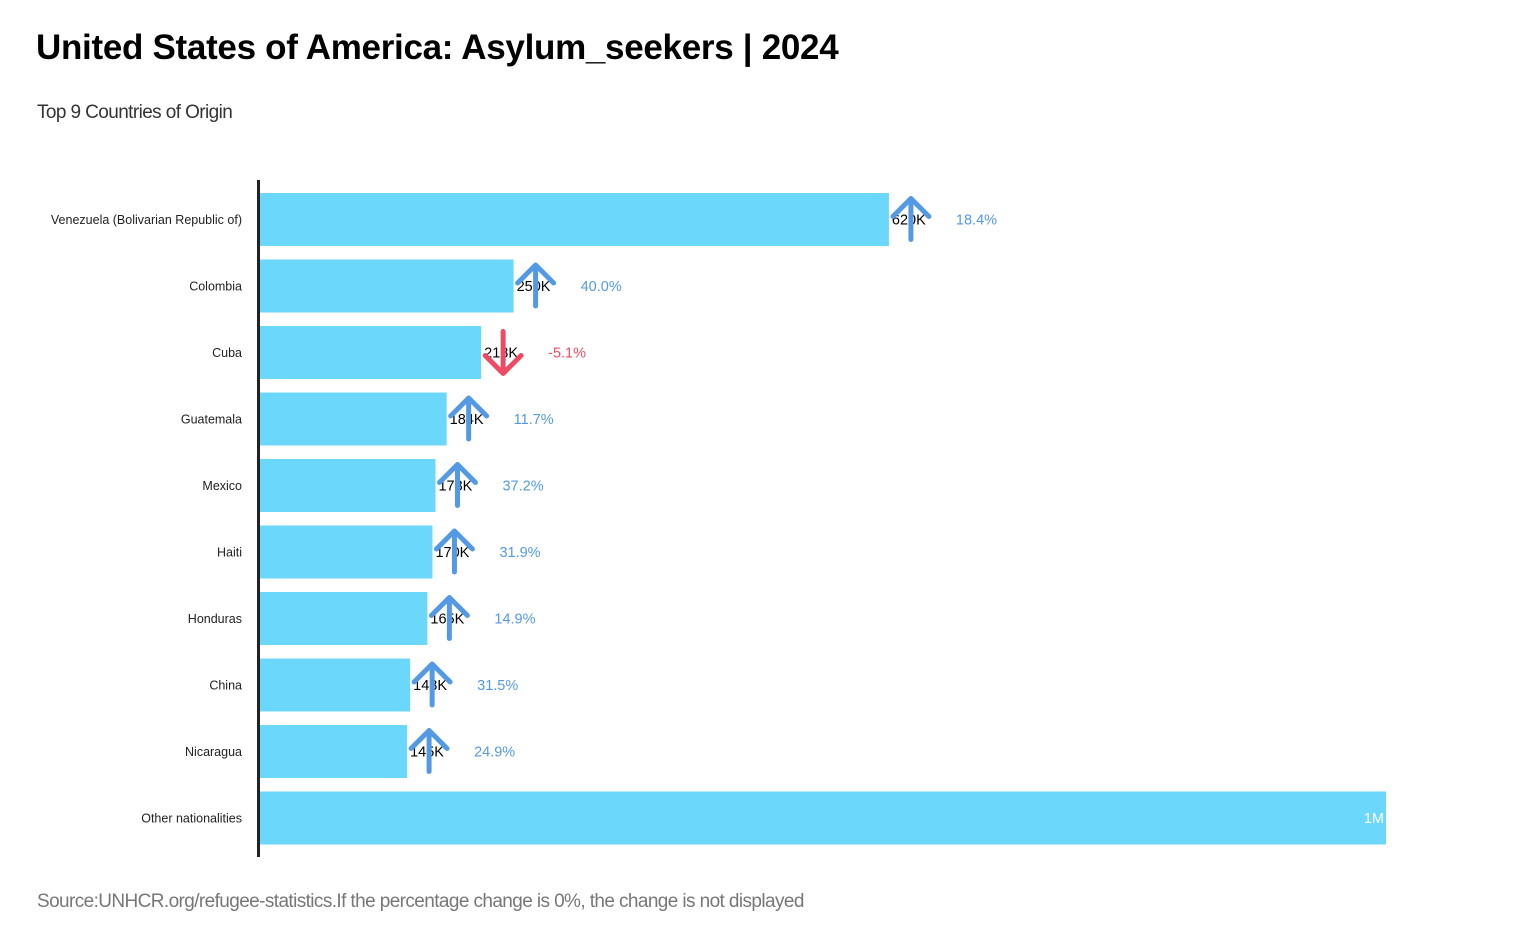 This screenshot has height=949, width=1536. I want to click on chart-subtitle: Top 9 Countries of Origin, so click(135, 112).